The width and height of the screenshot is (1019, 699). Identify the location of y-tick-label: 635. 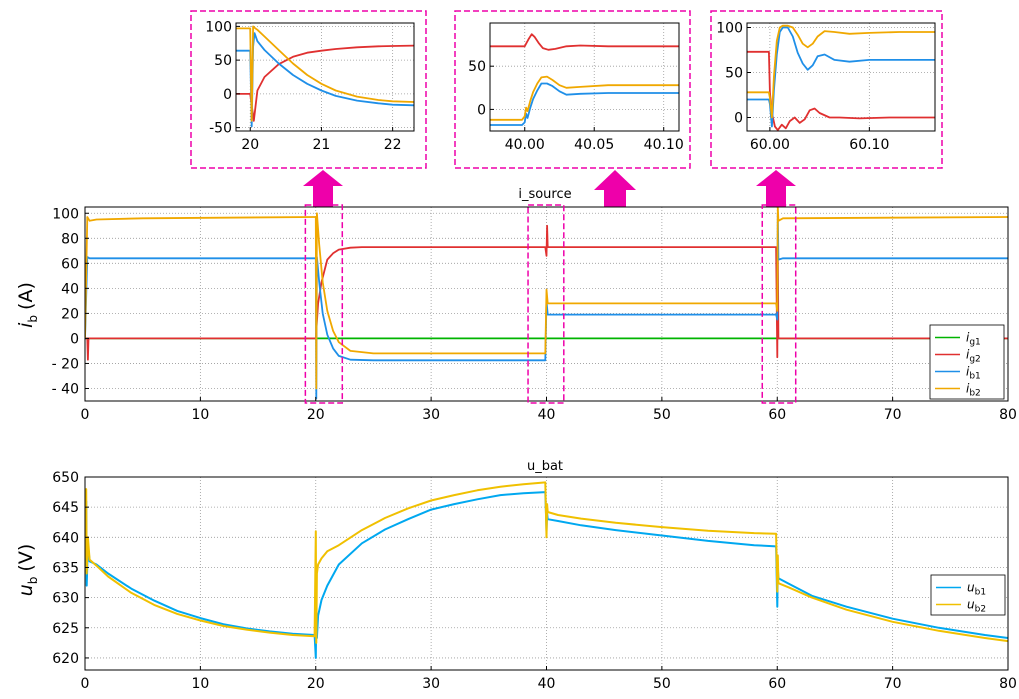
(65, 568).